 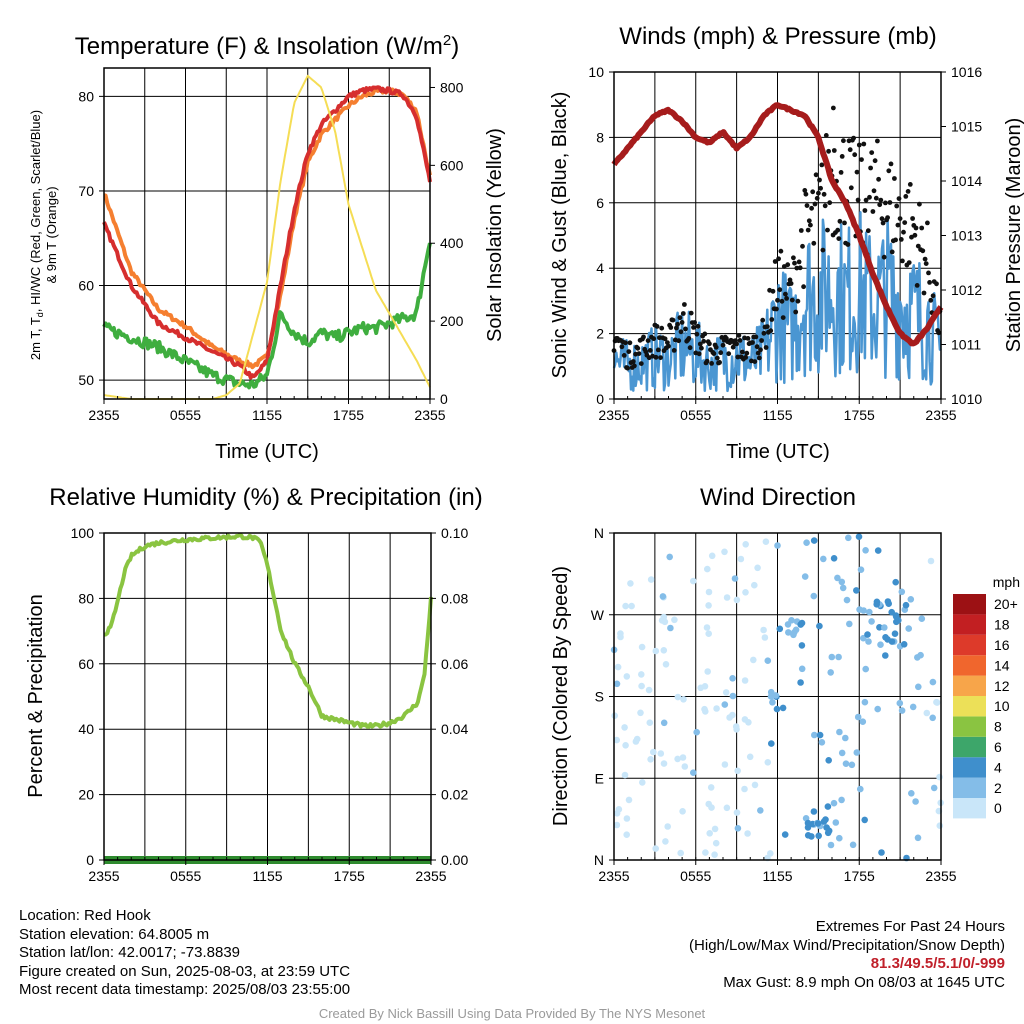 What do you see at coordinates (778, 452) in the screenshot?
I see `wind-x-axis-label: Time (UTC)` at bounding box center [778, 452].